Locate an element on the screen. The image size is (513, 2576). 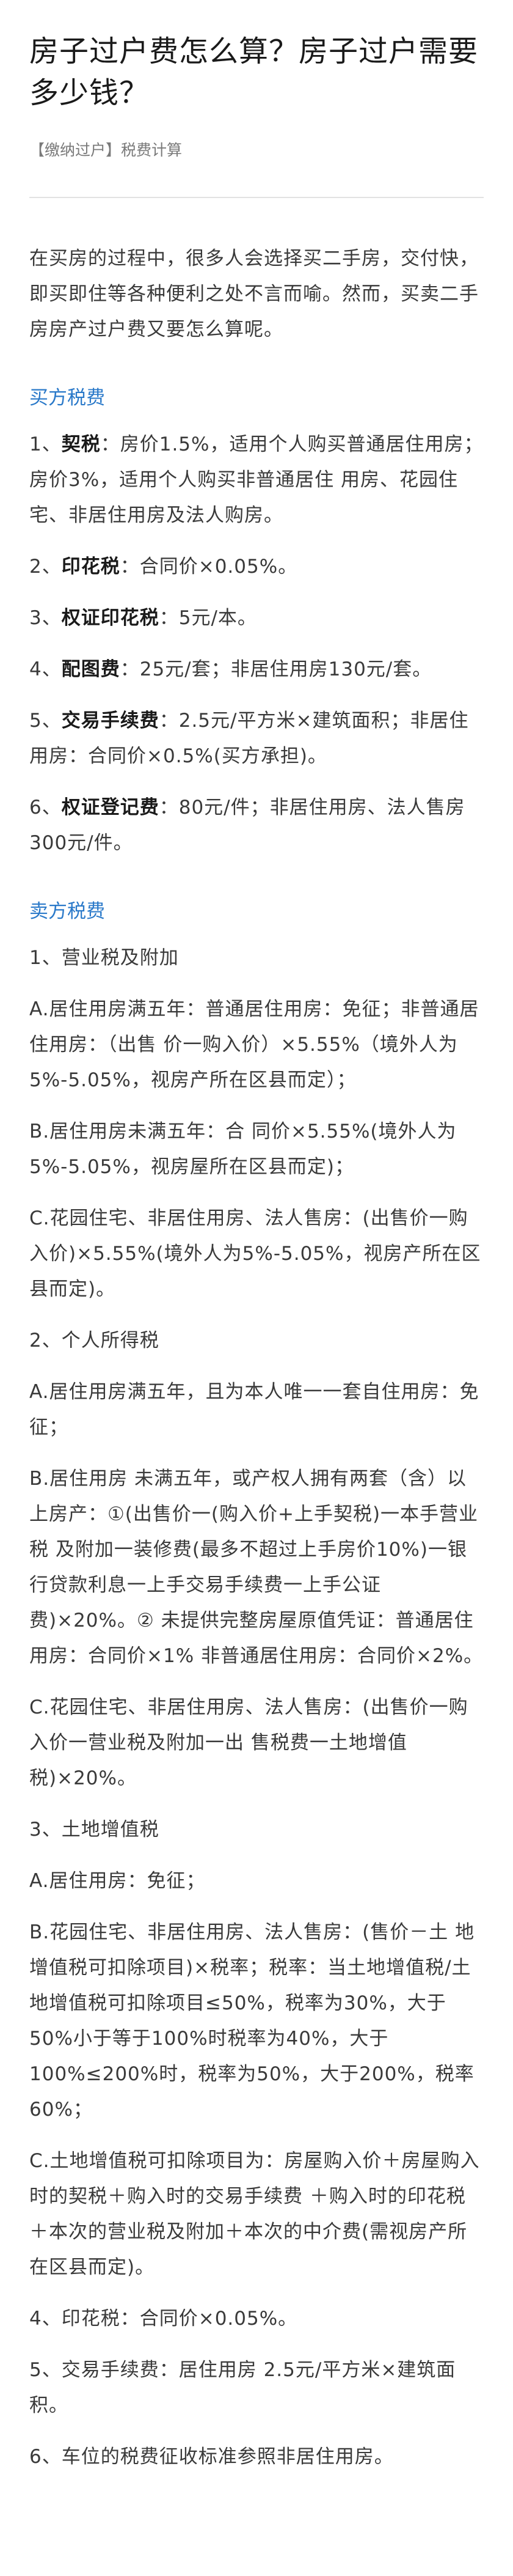
item-number: 4、 is located at coordinates (46, 669).